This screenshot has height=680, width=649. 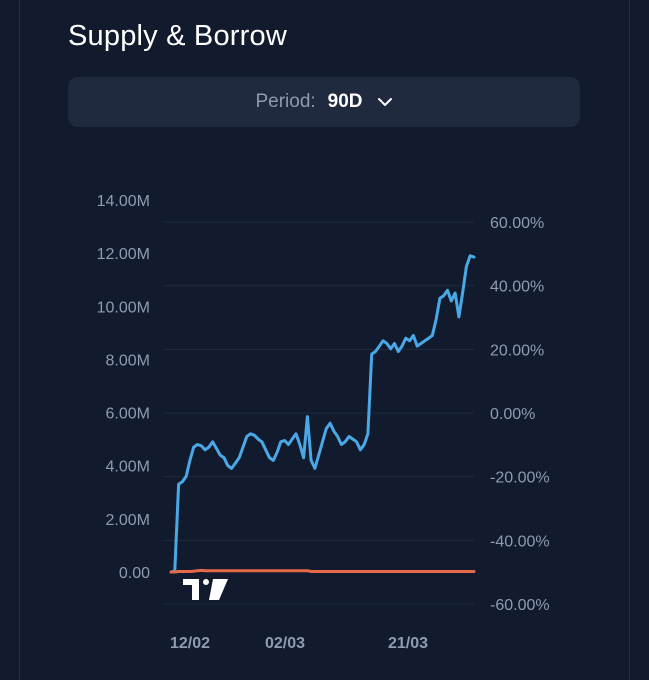 I want to click on period-value: 90D, so click(x=345, y=101).